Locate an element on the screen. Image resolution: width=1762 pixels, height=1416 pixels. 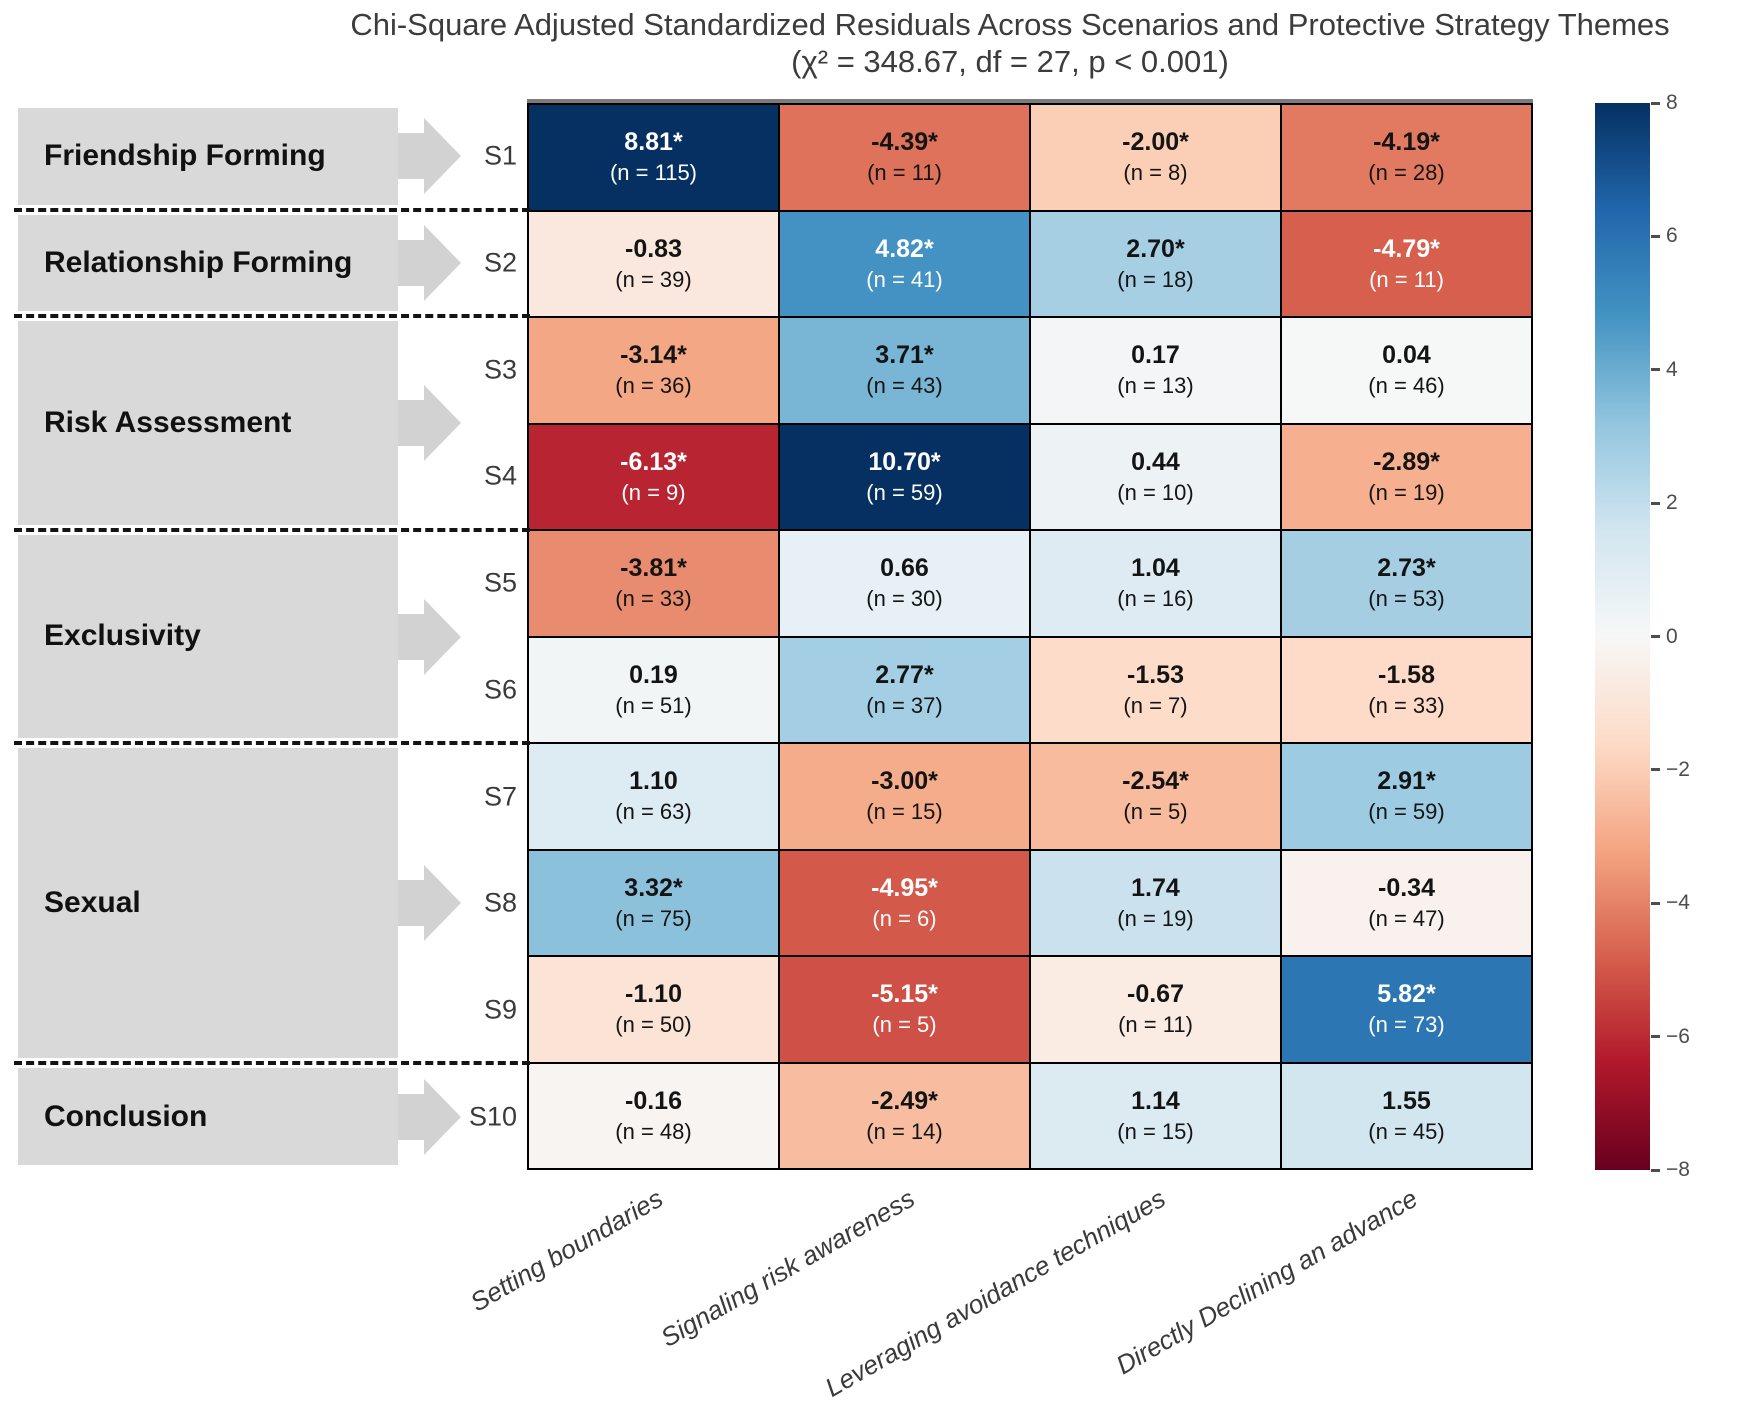
heatmap-cell: 1.74 (n = 19) is located at coordinates (1155, 902).